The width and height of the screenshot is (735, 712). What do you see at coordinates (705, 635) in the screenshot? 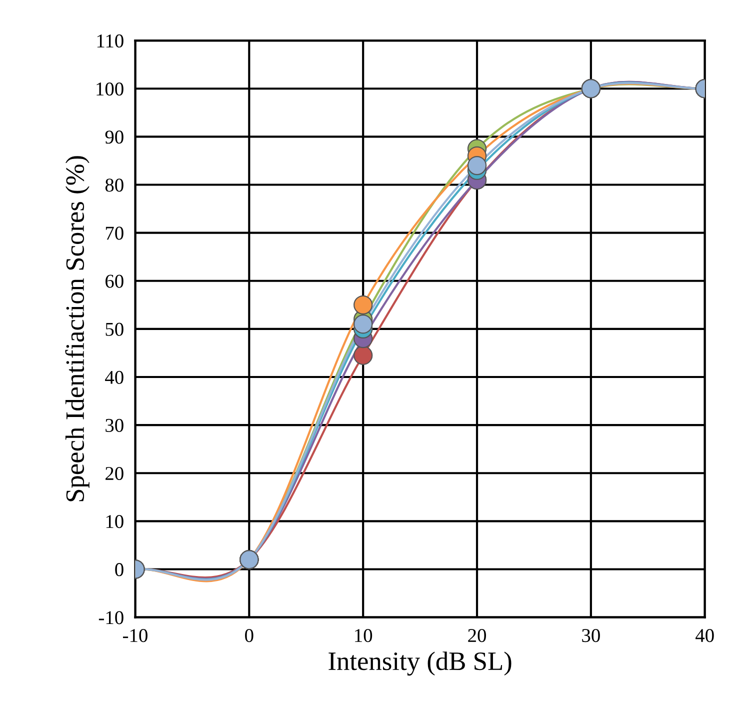
I see `x-tick-label: 40` at bounding box center [705, 635].